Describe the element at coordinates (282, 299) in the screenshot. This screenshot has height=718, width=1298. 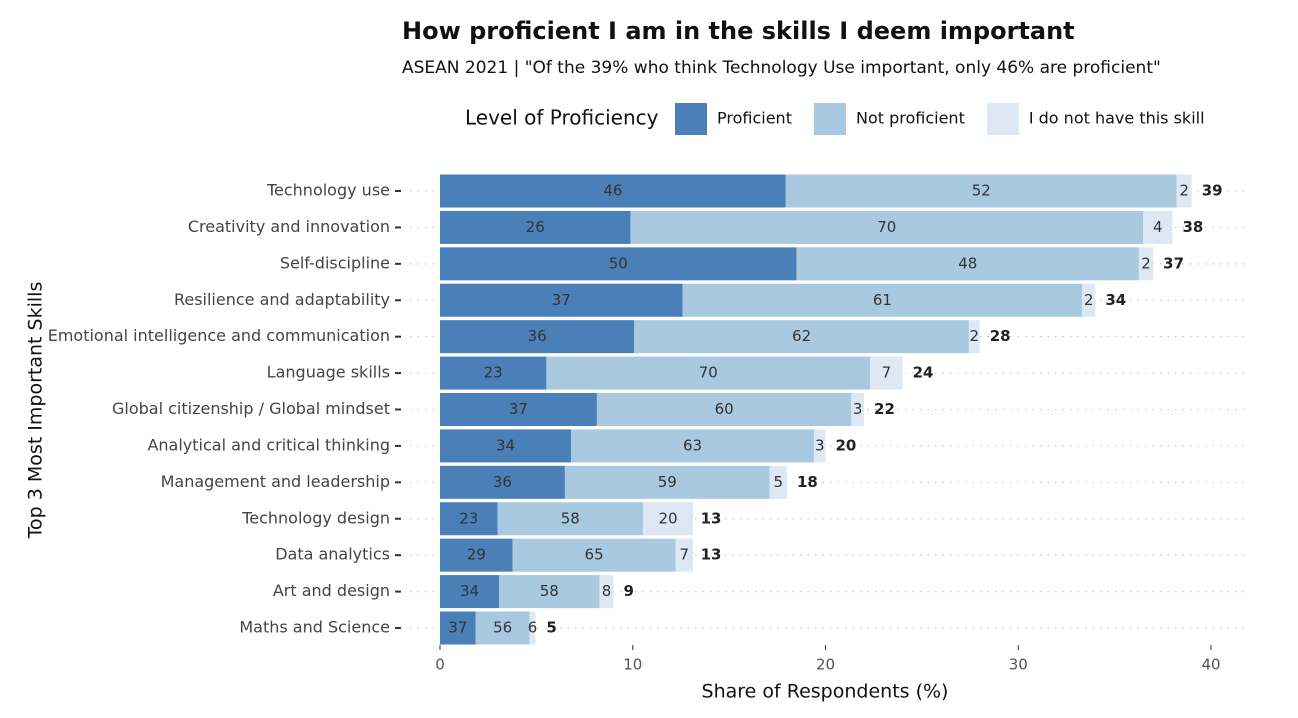
I see `y-tick-label: Resilience and adaptability` at that location.